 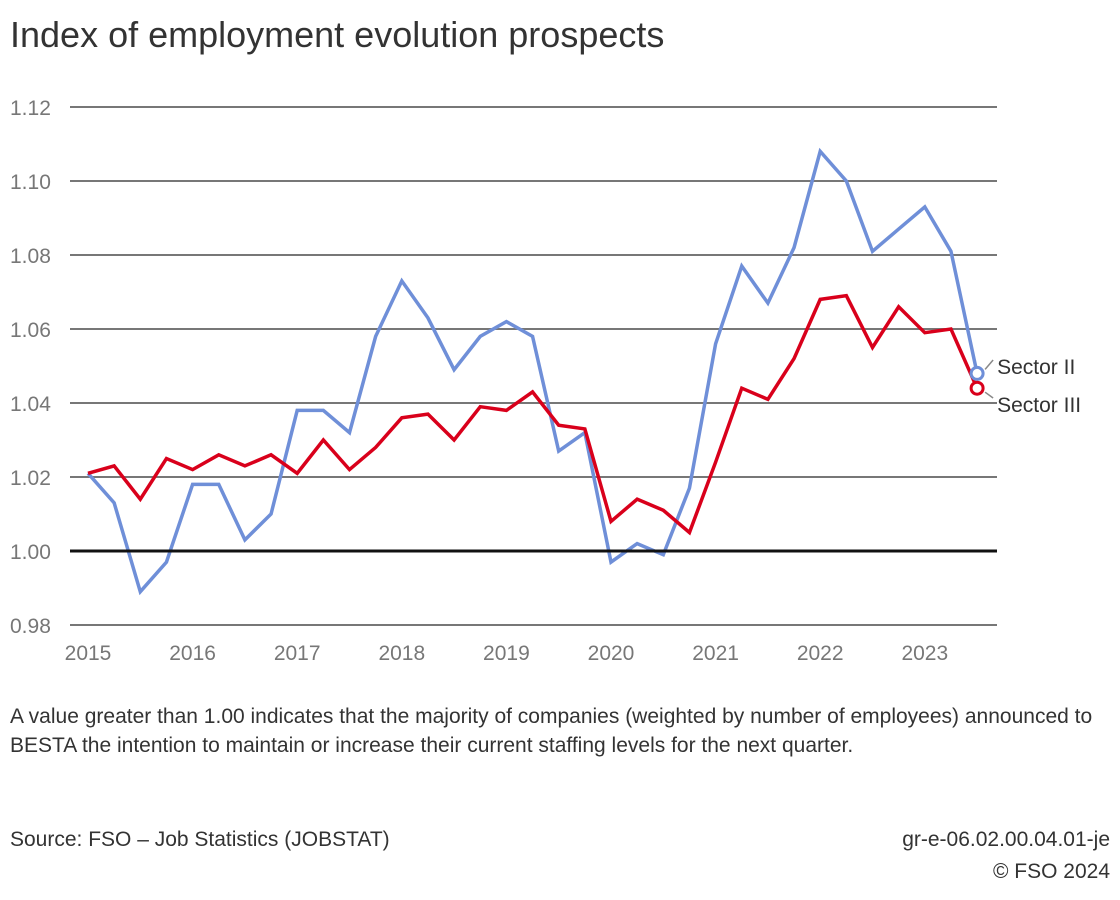 What do you see at coordinates (30, 256) in the screenshot?
I see `y-tick-label: 1.08` at bounding box center [30, 256].